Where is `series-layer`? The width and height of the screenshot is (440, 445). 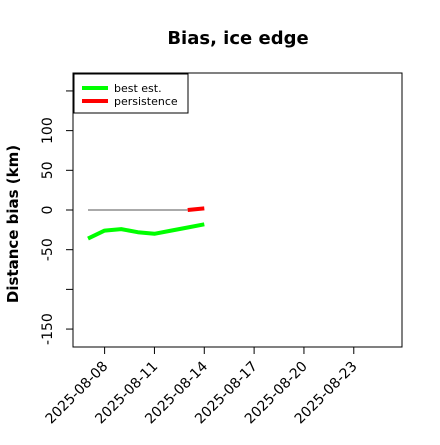 series-layer is located at coordinates (146, 223).